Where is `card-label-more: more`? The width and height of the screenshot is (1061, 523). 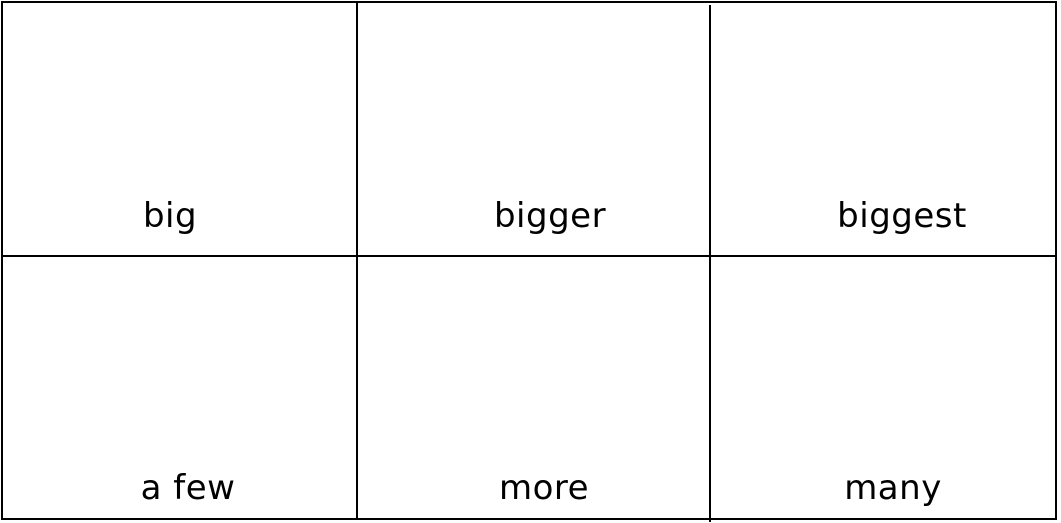 card-label-more: more is located at coordinates (544, 488).